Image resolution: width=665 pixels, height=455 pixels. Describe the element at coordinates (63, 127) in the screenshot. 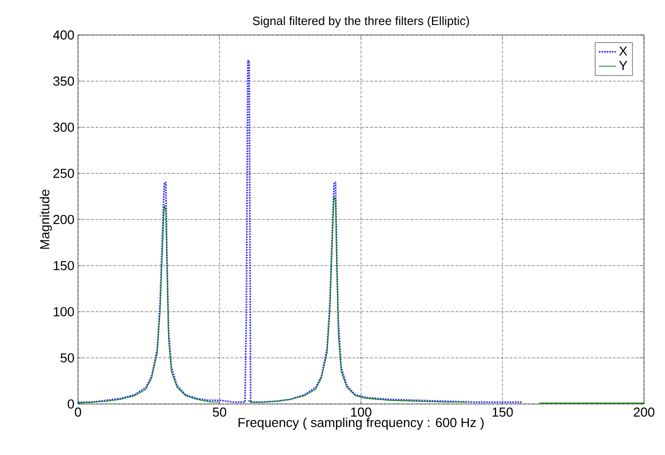

I see `y-tick-label: 300` at that location.